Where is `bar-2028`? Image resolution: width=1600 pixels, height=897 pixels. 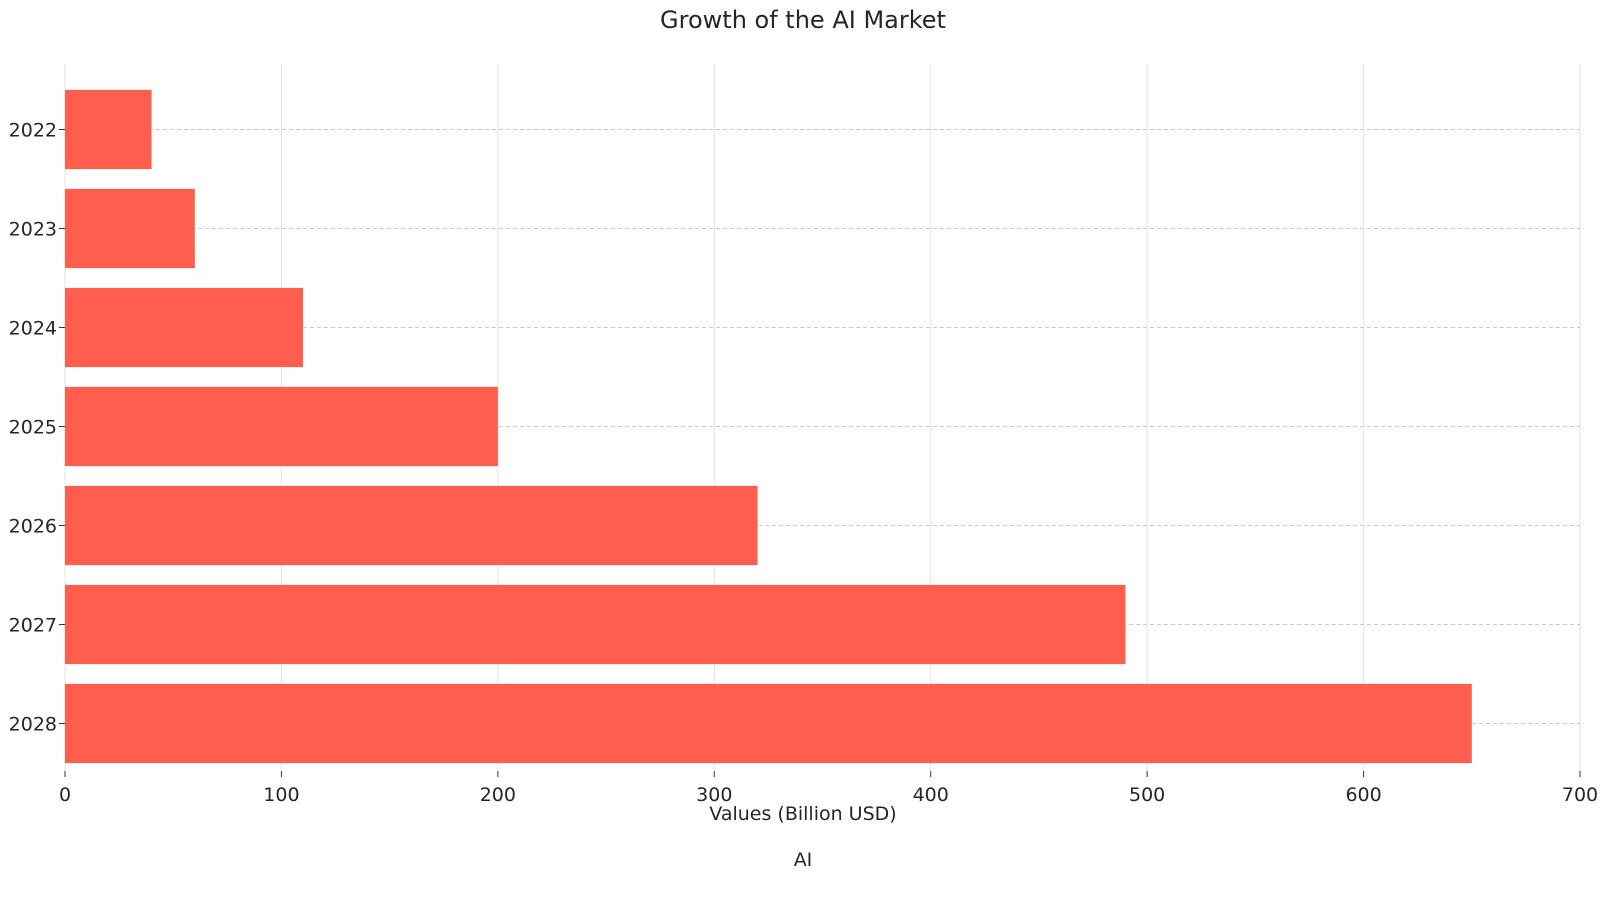
bar-2028 is located at coordinates (768, 723).